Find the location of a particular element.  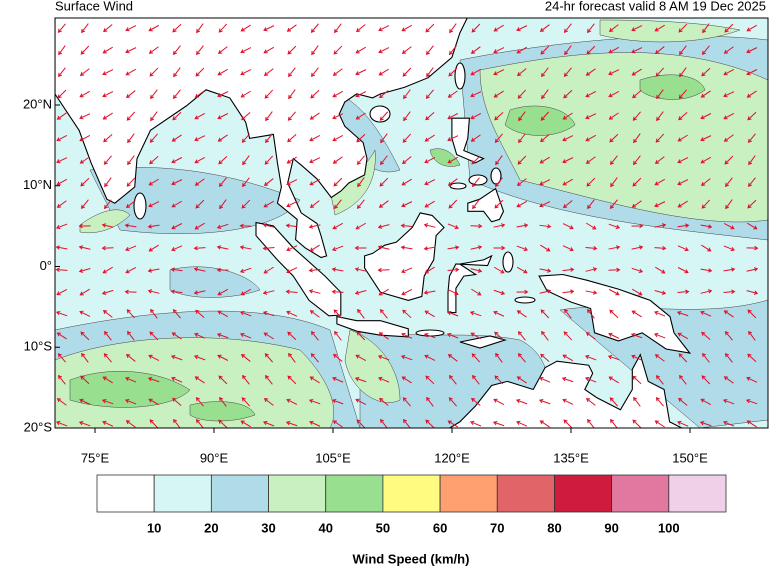

legend-level: 70 is located at coordinates (497, 527).